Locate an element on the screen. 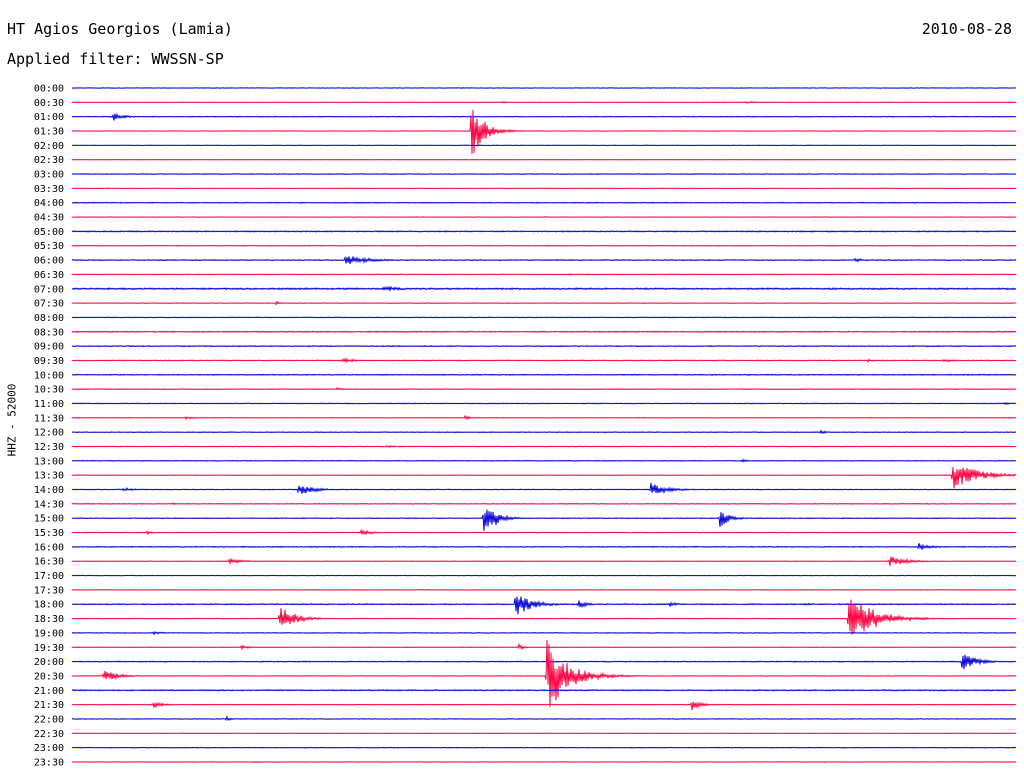  row-time-label: 12:00 is located at coordinates (49, 433).